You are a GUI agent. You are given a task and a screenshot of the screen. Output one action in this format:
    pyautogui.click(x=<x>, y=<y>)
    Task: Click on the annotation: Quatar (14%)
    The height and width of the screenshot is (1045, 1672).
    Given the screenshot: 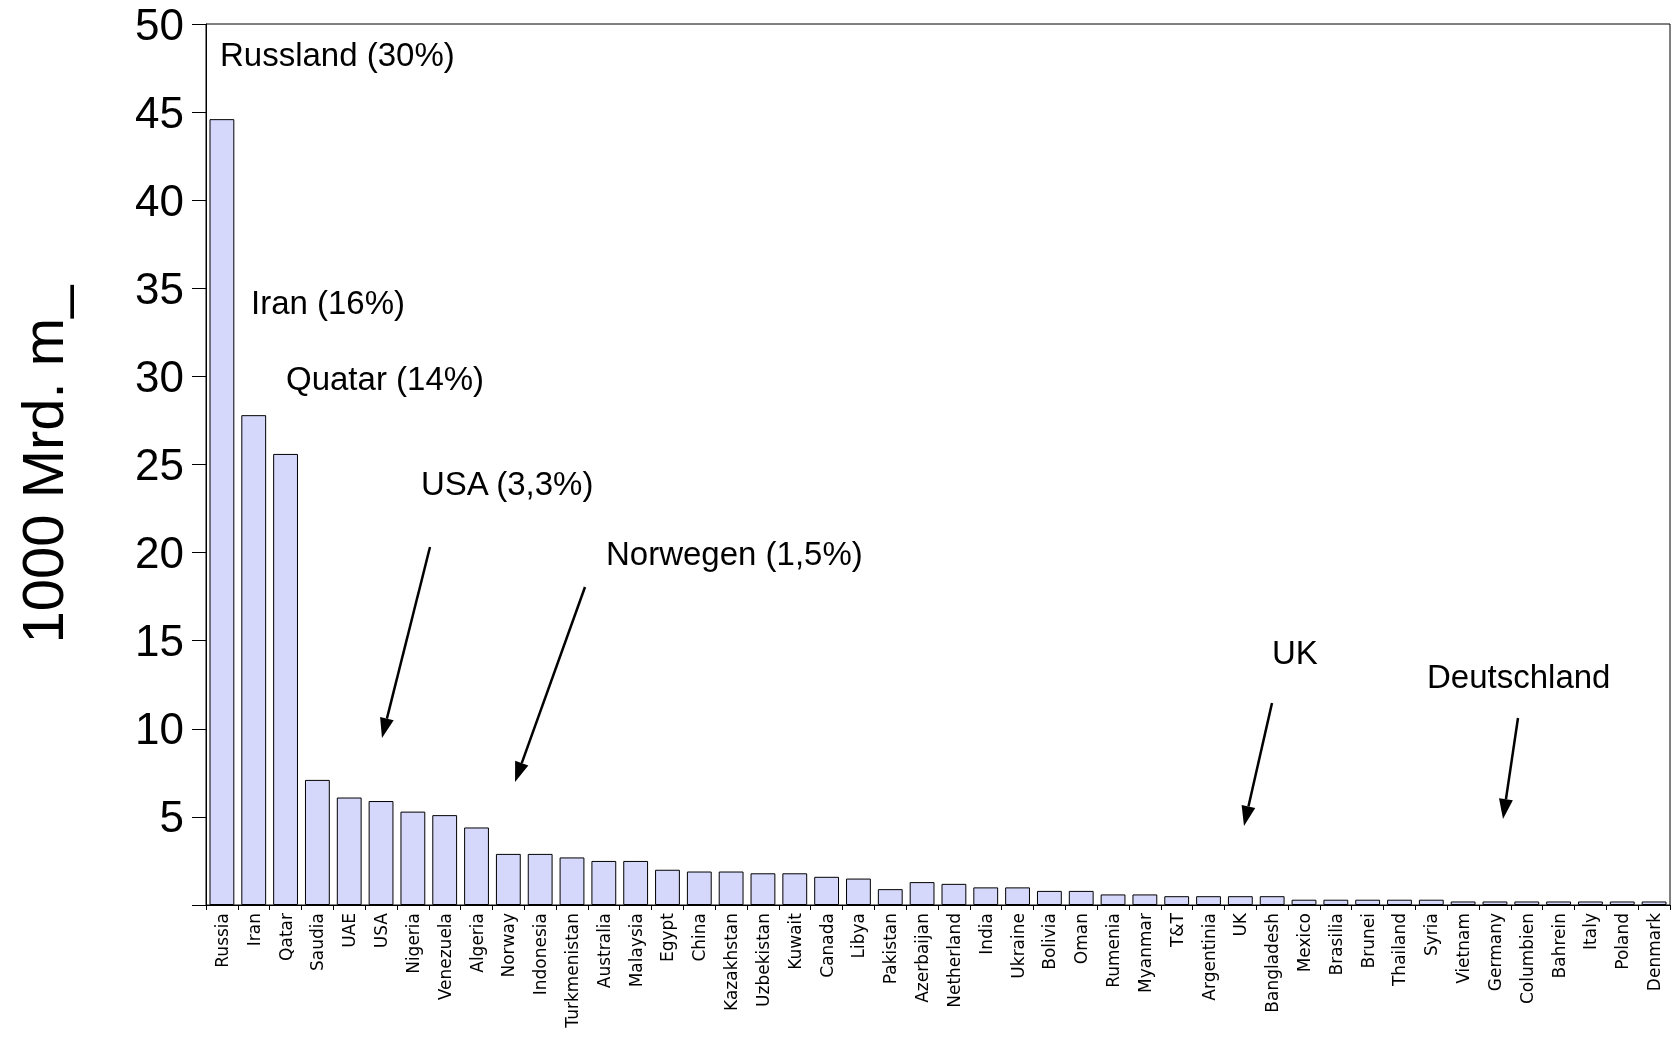 What is the action you would take?
    pyautogui.click(x=385, y=378)
    